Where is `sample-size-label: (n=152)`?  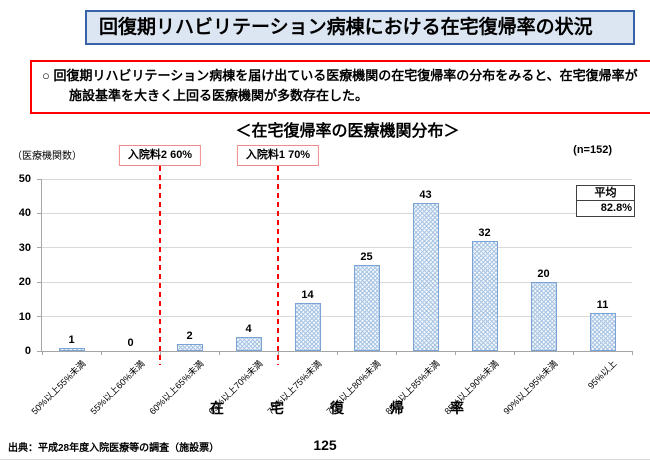
sample-size-label: (n=152) is located at coordinates (592, 150).